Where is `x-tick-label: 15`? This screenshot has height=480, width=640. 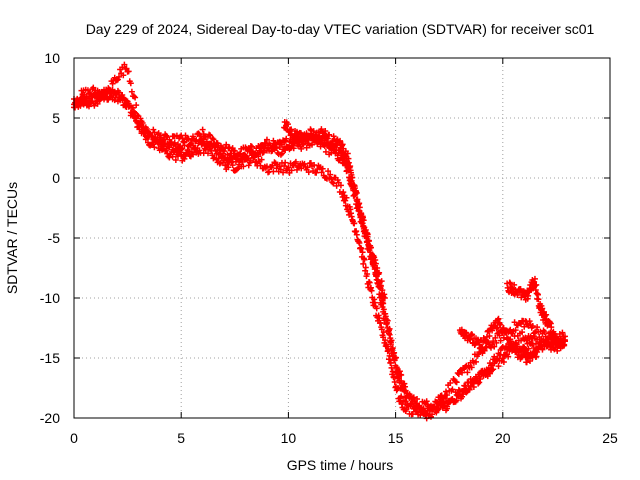 x-tick-label: 15 is located at coordinates (396, 438).